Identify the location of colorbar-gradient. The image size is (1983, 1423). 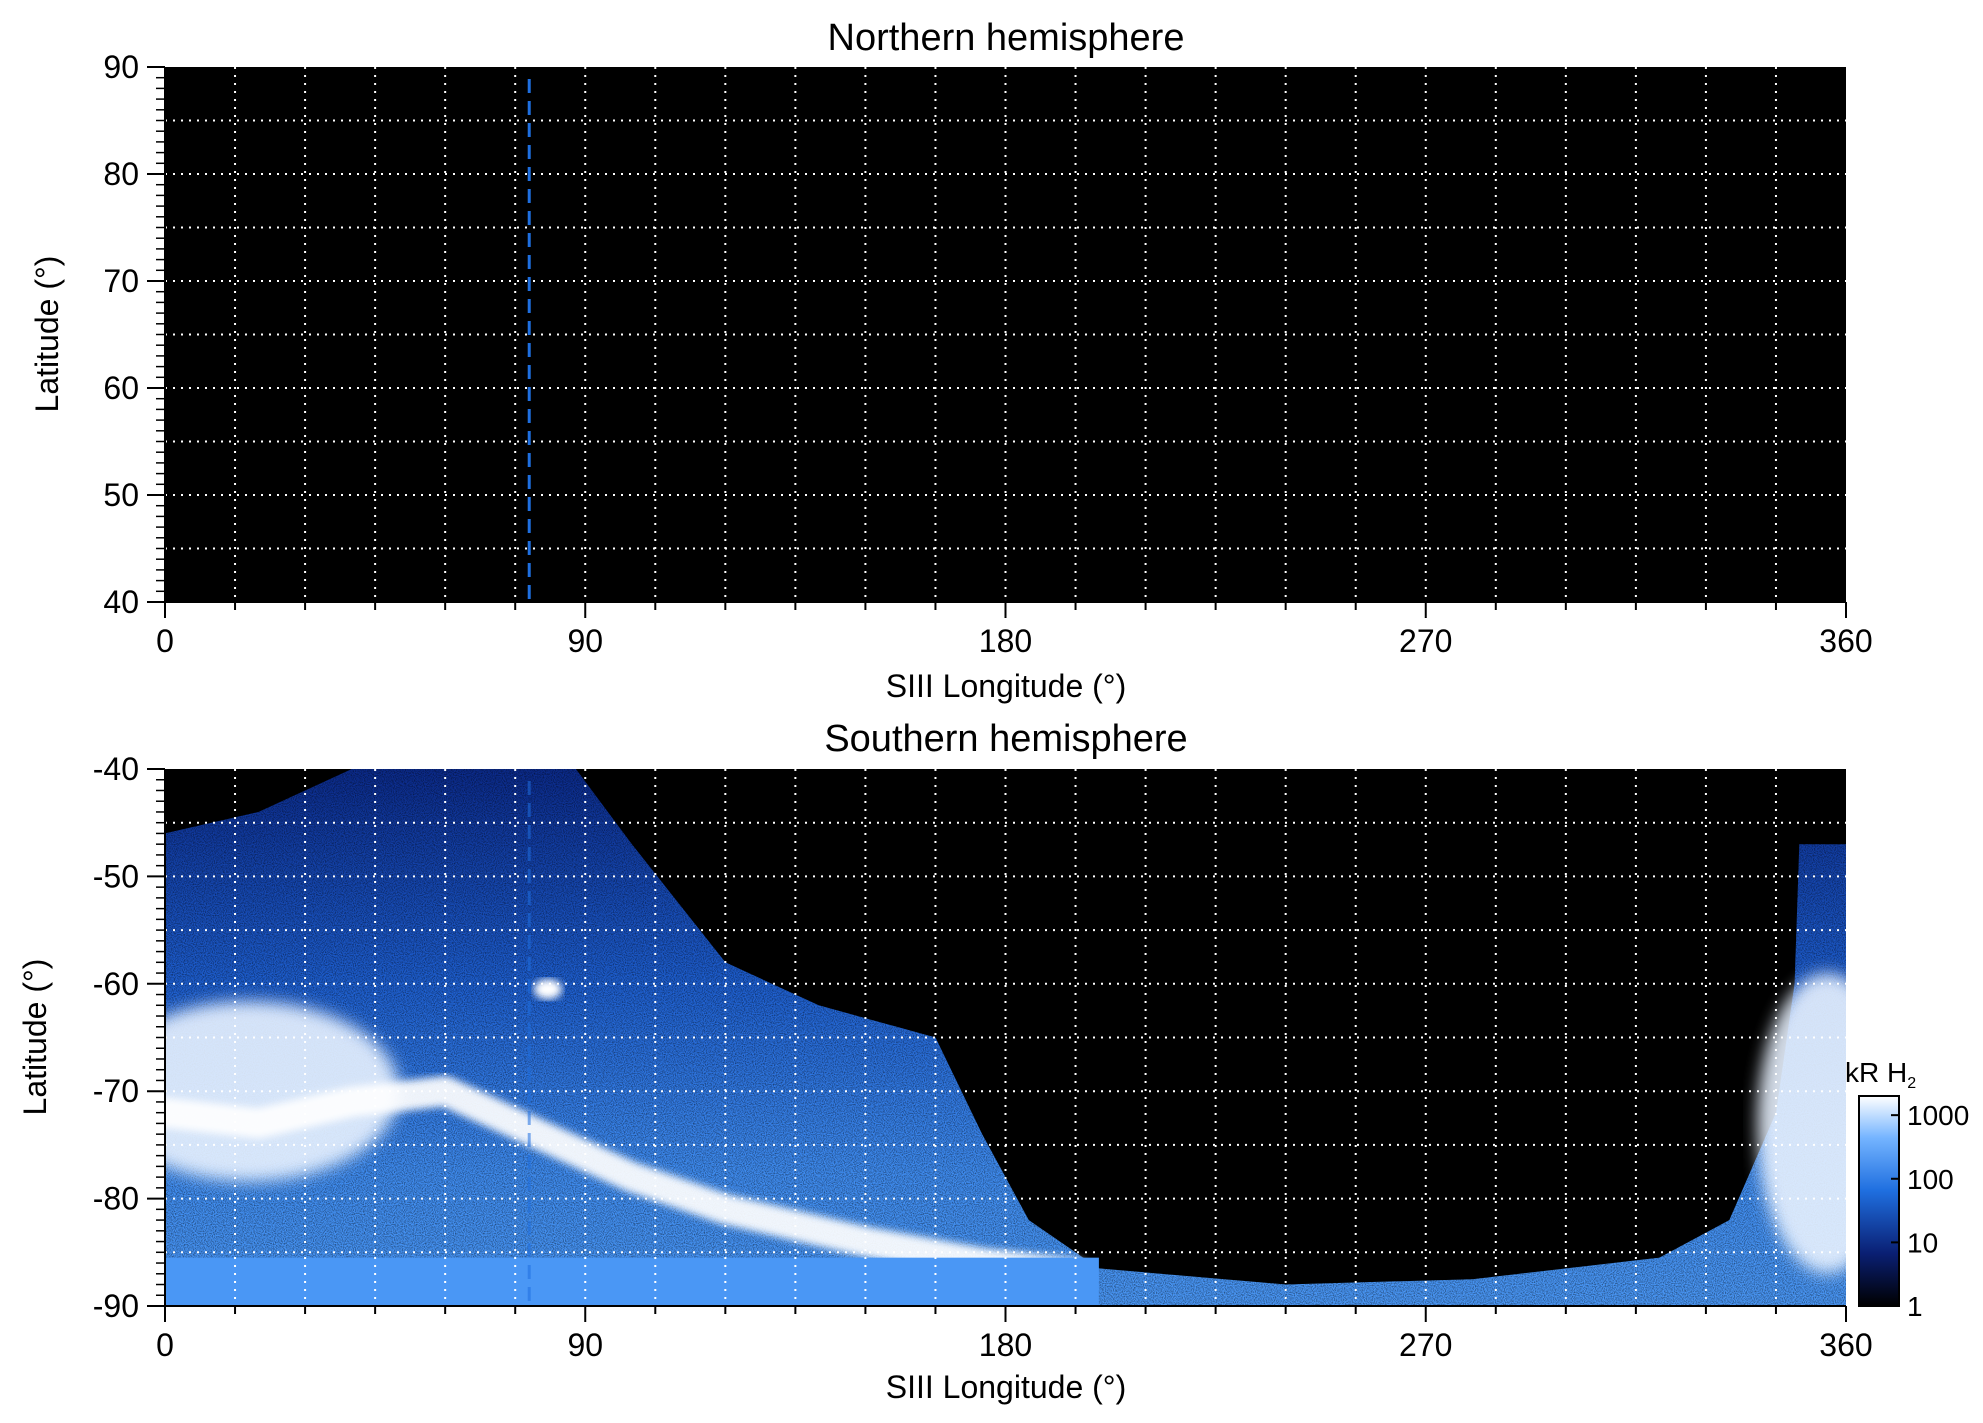
(1879, 1201).